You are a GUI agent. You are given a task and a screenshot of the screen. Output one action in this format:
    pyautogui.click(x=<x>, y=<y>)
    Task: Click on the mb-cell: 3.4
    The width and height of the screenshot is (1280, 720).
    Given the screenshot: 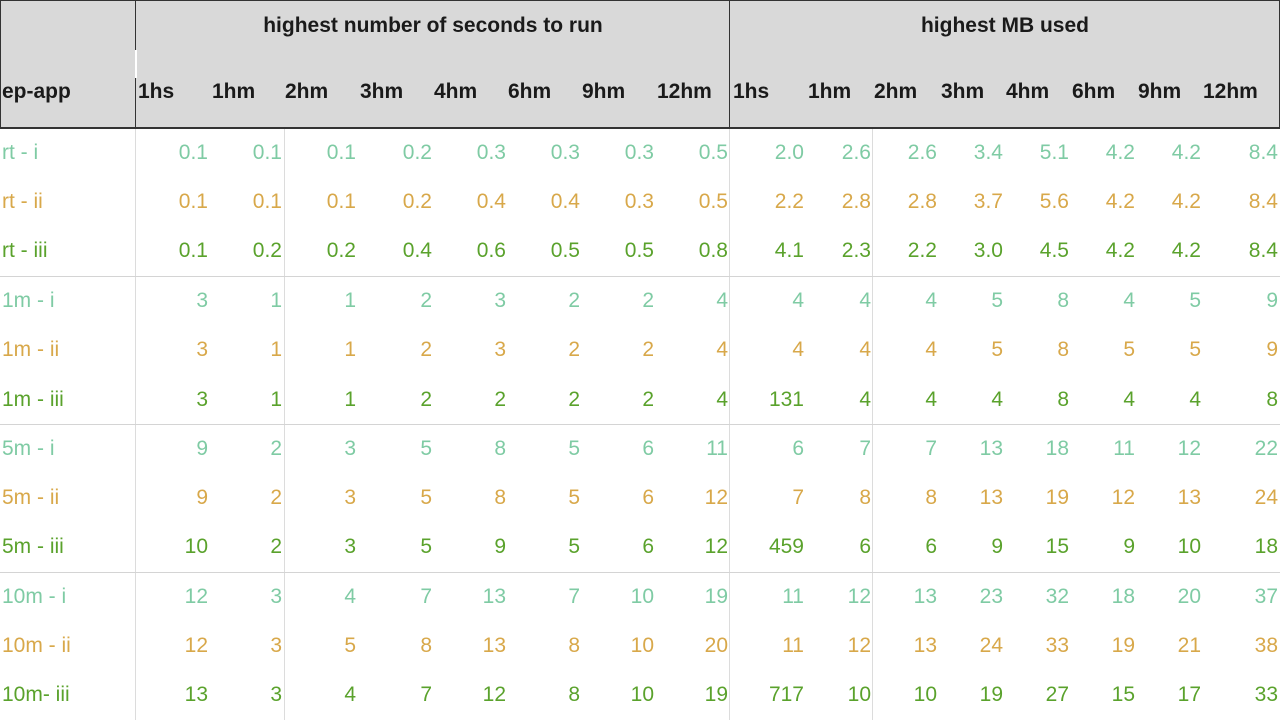 What is the action you would take?
    pyautogui.click(x=988, y=152)
    